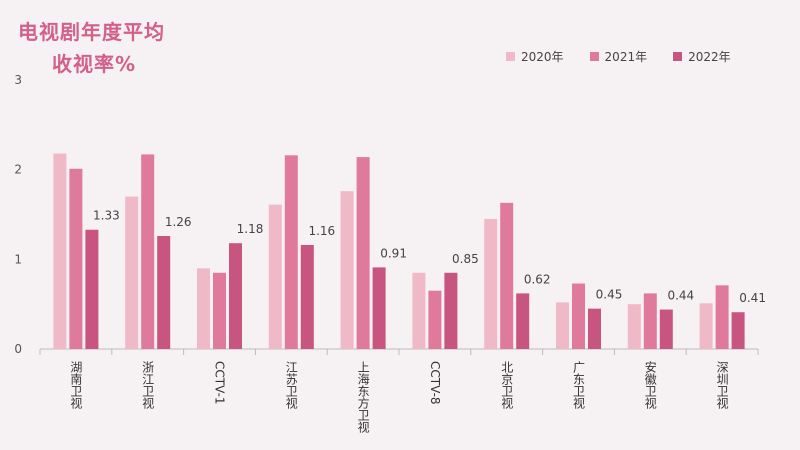 This screenshot has width=800, height=450. I want to click on legend: 2020年 2021年 2022年, so click(618, 56).